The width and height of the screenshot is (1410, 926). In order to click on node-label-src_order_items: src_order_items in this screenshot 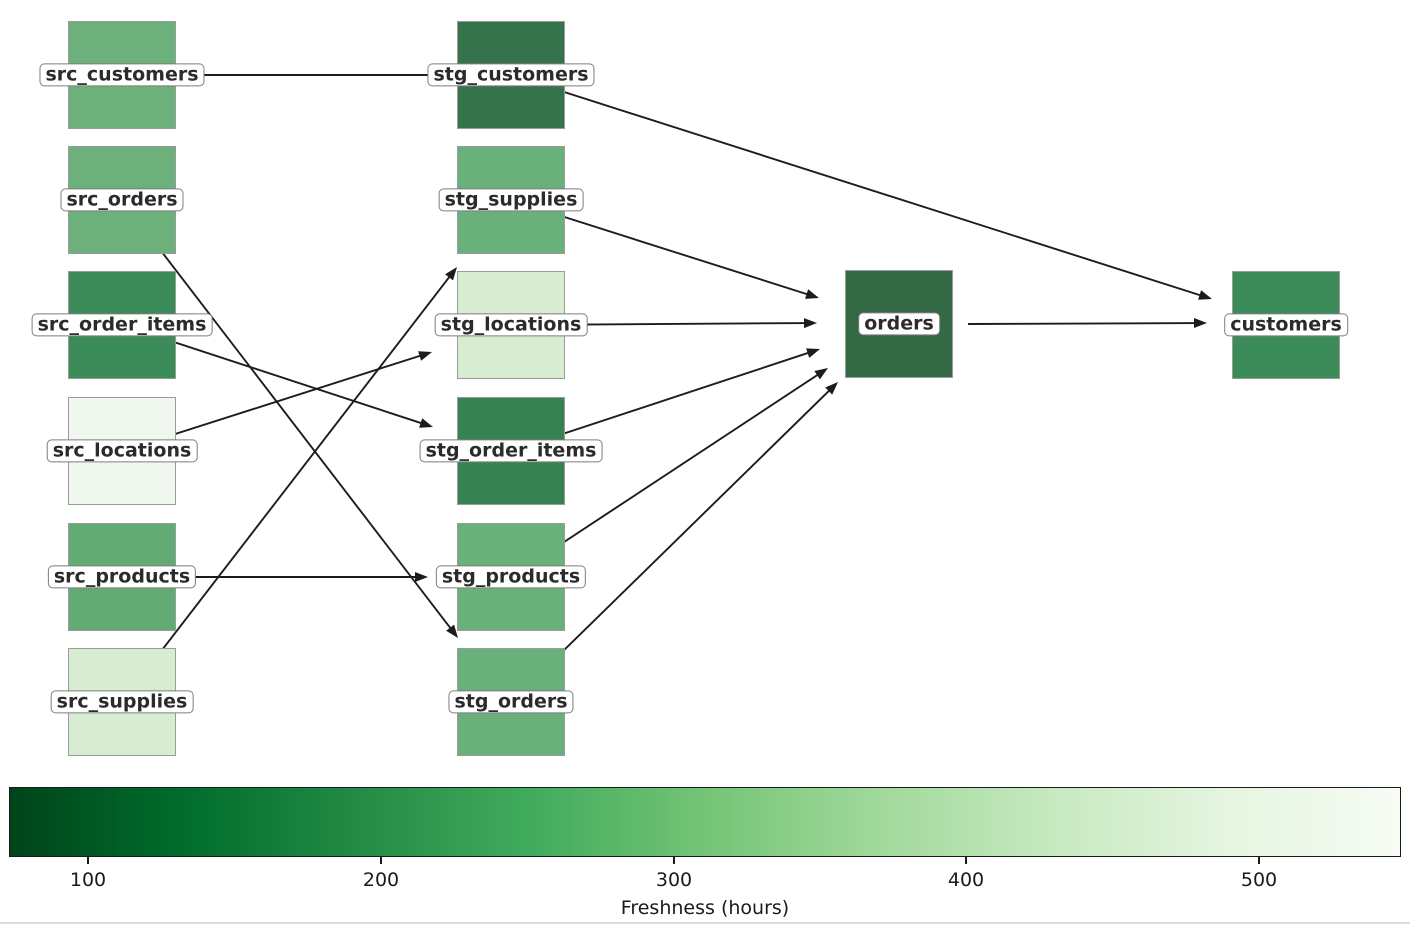, I will do `click(122, 325)`.